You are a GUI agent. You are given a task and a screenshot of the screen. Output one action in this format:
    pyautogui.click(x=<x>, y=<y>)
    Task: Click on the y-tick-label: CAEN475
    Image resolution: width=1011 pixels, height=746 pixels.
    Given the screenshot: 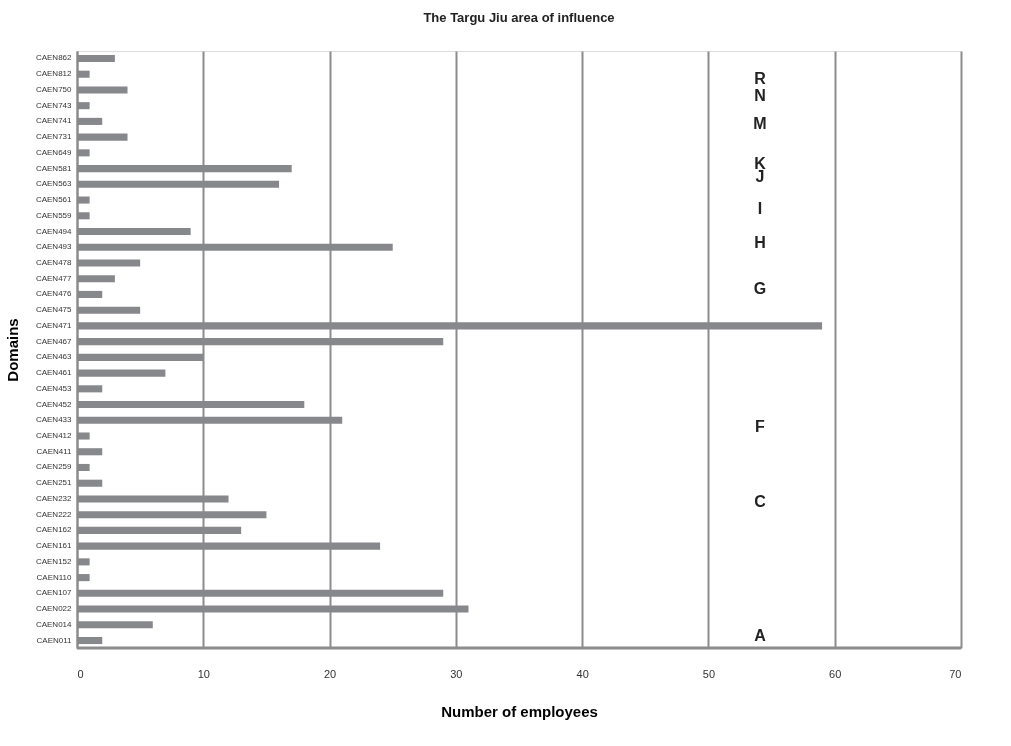 What is the action you would take?
    pyautogui.click(x=54, y=310)
    